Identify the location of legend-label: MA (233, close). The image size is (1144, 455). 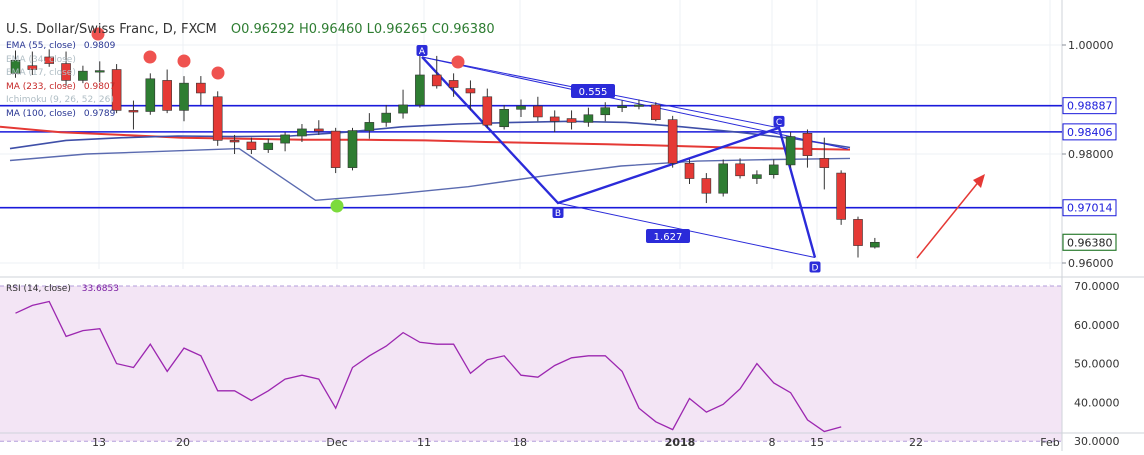
(41, 86).